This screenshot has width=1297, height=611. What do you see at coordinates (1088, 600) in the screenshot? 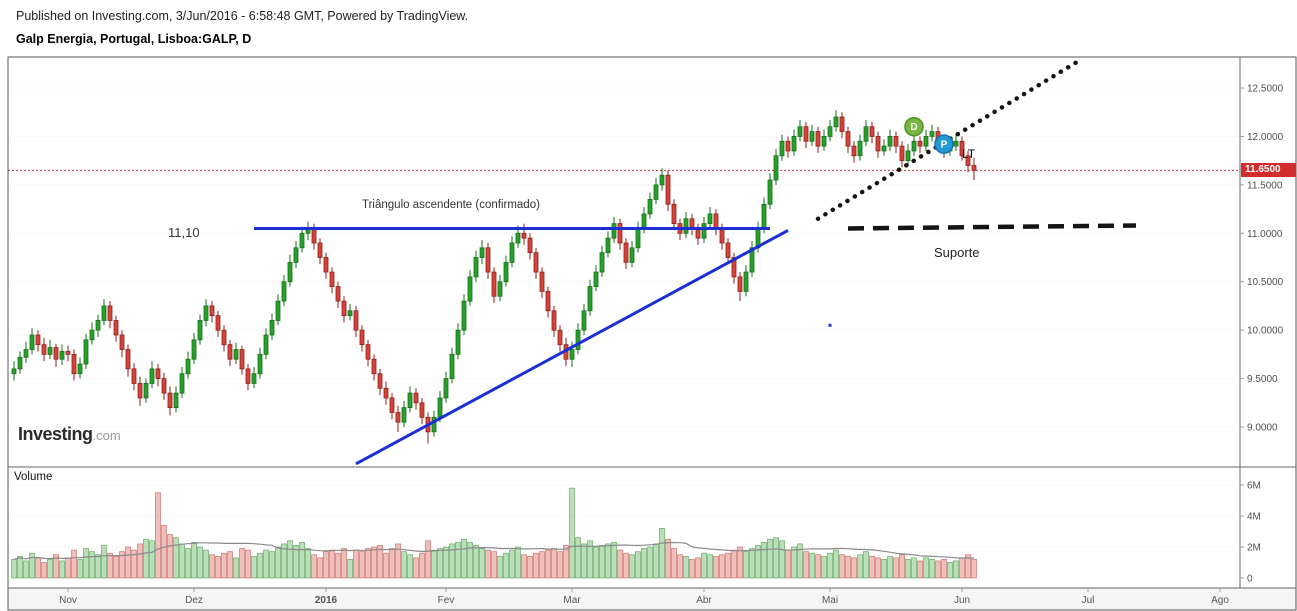
I see `month-label: Jul` at bounding box center [1088, 600].